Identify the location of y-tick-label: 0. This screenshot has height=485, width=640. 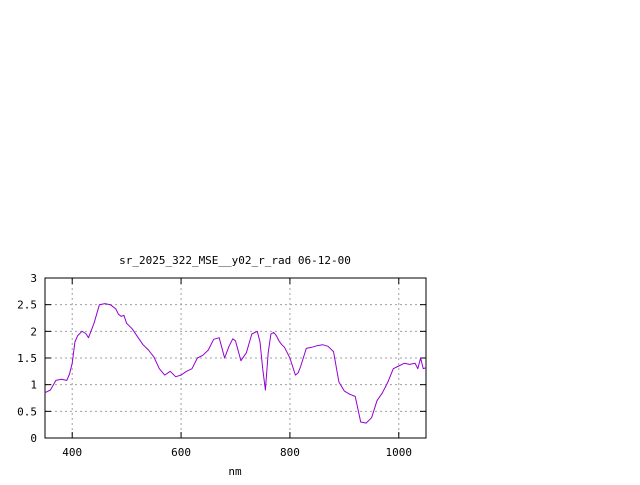
(33, 438).